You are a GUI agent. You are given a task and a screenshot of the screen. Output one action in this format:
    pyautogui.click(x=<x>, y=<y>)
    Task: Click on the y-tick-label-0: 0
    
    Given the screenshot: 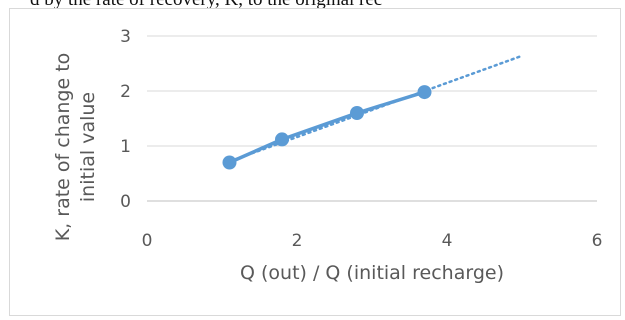 What is the action you would take?
    pyautogui.click(x=125, y=202)
    